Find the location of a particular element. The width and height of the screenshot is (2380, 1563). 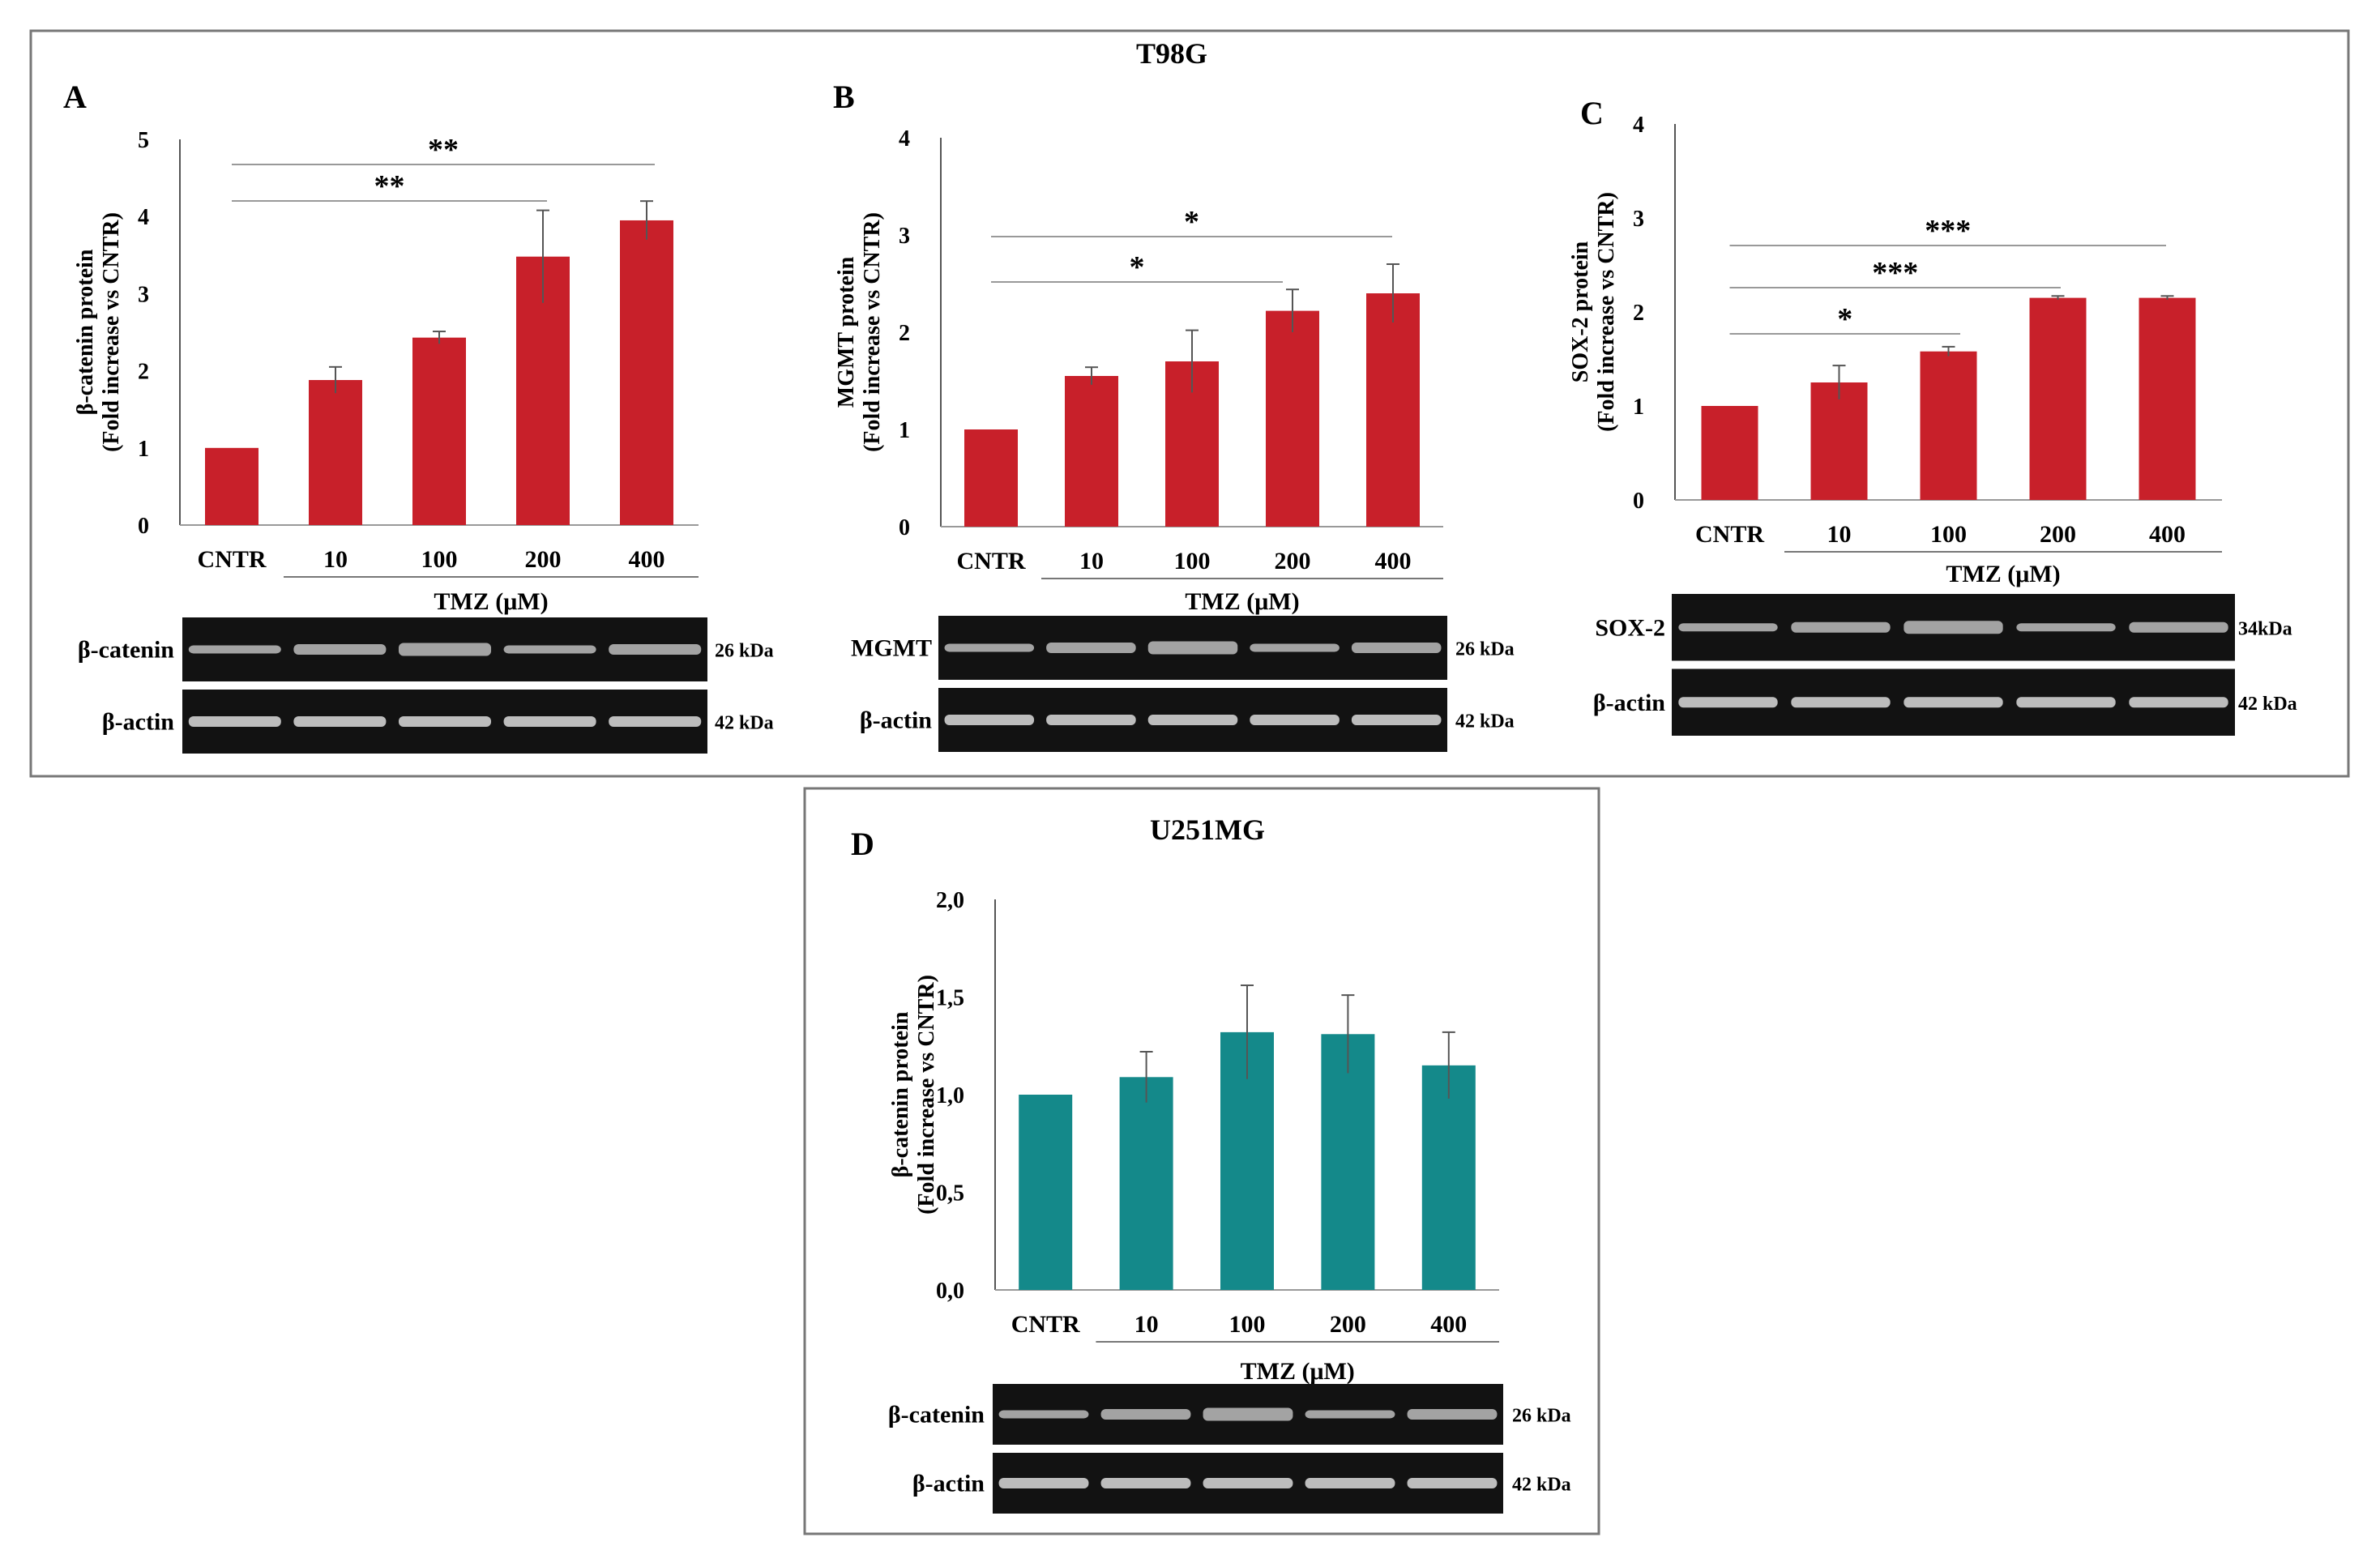

y-axis-title: MGMT protein is located at coordinates (847, 332).